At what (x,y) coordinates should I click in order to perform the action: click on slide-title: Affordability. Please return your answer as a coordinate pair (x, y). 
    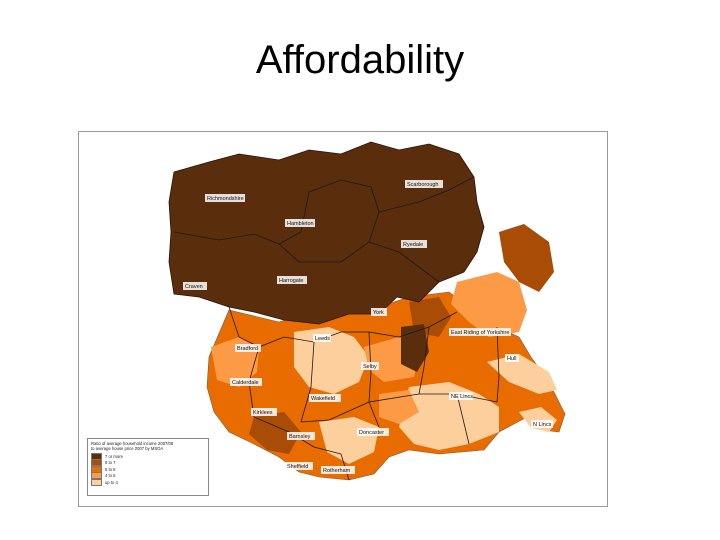
    Looking at the image, I should click on (360, 60).